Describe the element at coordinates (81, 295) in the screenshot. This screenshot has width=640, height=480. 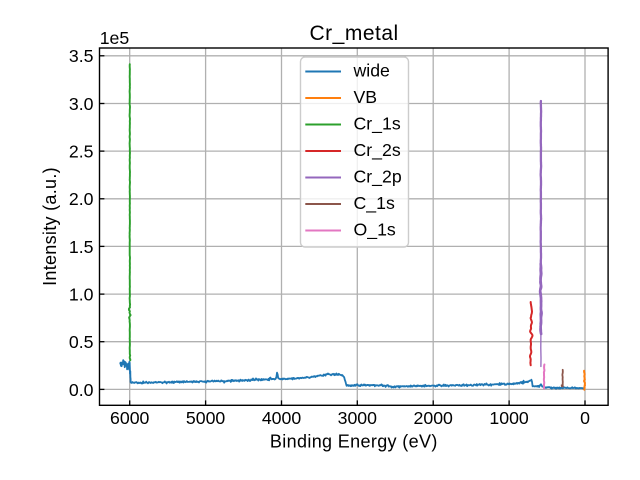
I see `svg-text: 1.0` at that location.